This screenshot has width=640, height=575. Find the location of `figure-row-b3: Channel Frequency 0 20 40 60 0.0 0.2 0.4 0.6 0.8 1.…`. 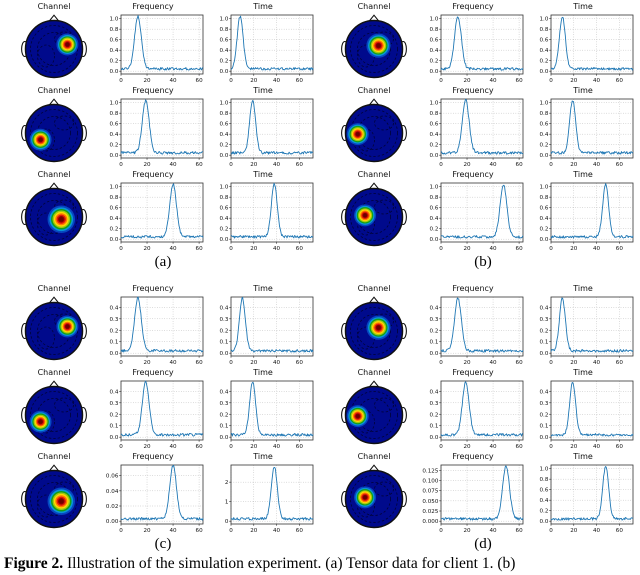

figure-row-b3: Channel Frequency 0 20 40 60 0.0 0.2 0.4 0.6 0.8 1.… is located at coordinates (485, 212).